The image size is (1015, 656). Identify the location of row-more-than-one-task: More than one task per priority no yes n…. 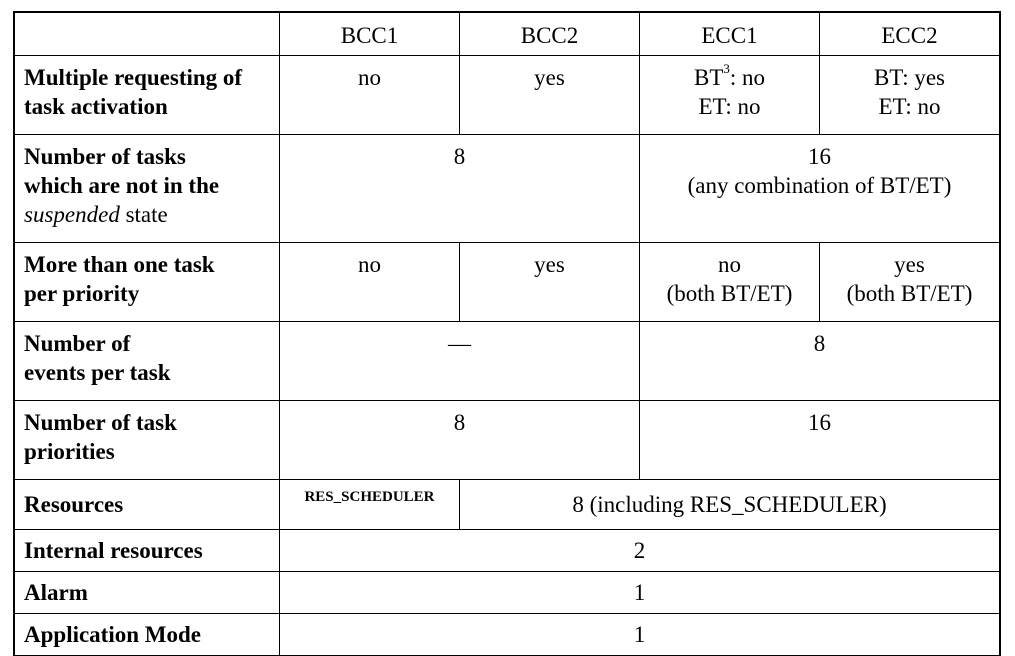
(507, 282).